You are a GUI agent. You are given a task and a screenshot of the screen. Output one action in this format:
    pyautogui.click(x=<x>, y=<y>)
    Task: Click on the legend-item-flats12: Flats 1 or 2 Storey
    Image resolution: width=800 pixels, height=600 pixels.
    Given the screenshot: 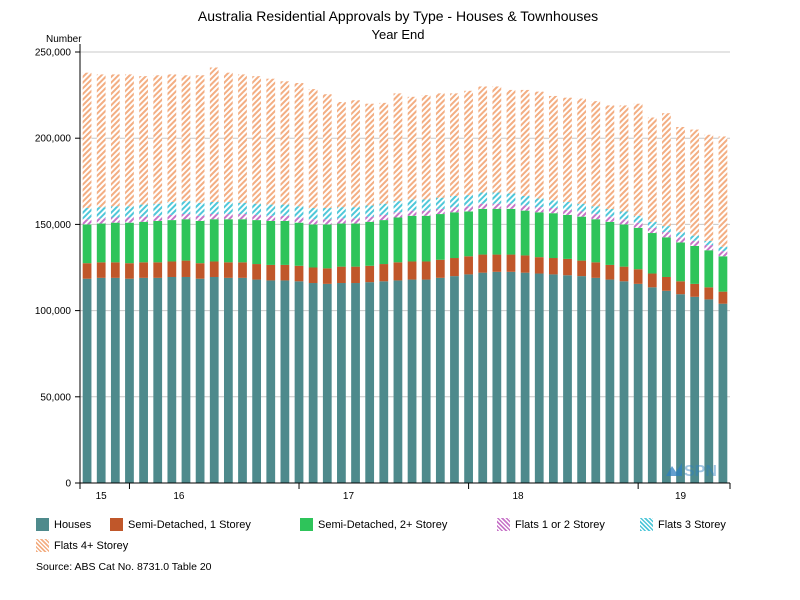 What is the action you would take?
    pyautogui.click(x=551, y=524)
    